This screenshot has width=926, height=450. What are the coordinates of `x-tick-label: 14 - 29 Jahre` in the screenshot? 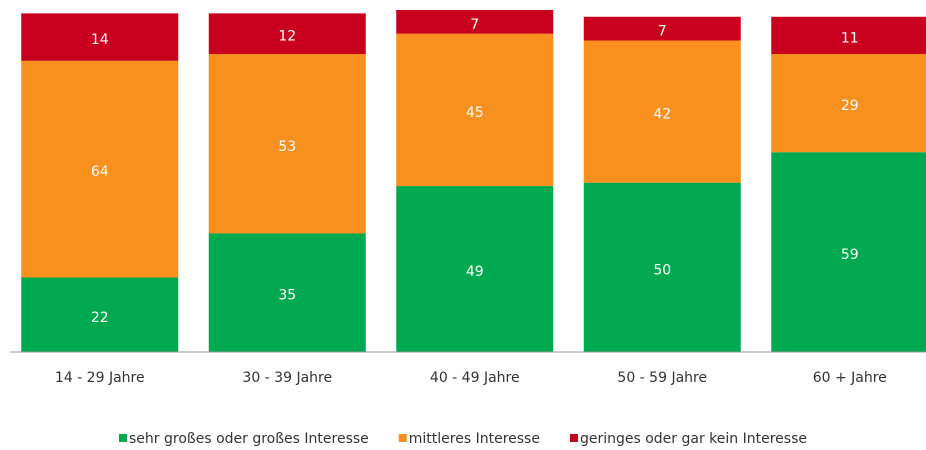 It's located at (100, 378).